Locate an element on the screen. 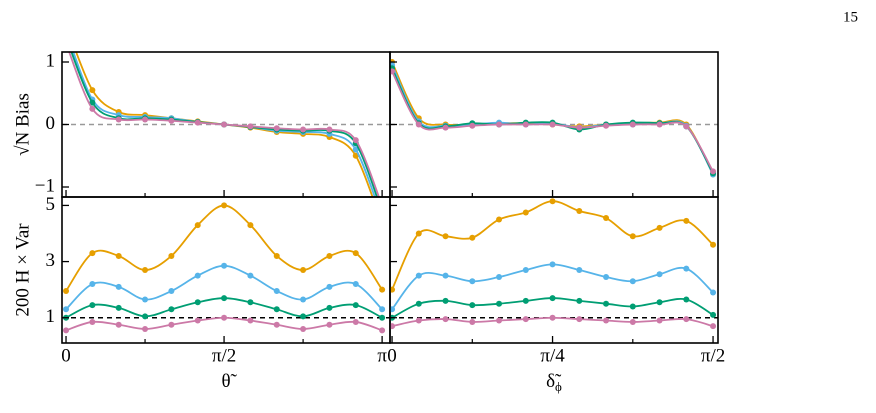 Image resolution: width=876 pixels, height=413 pixels. x-axis-label-main: θ̃ is located at coordinates (229, 381).